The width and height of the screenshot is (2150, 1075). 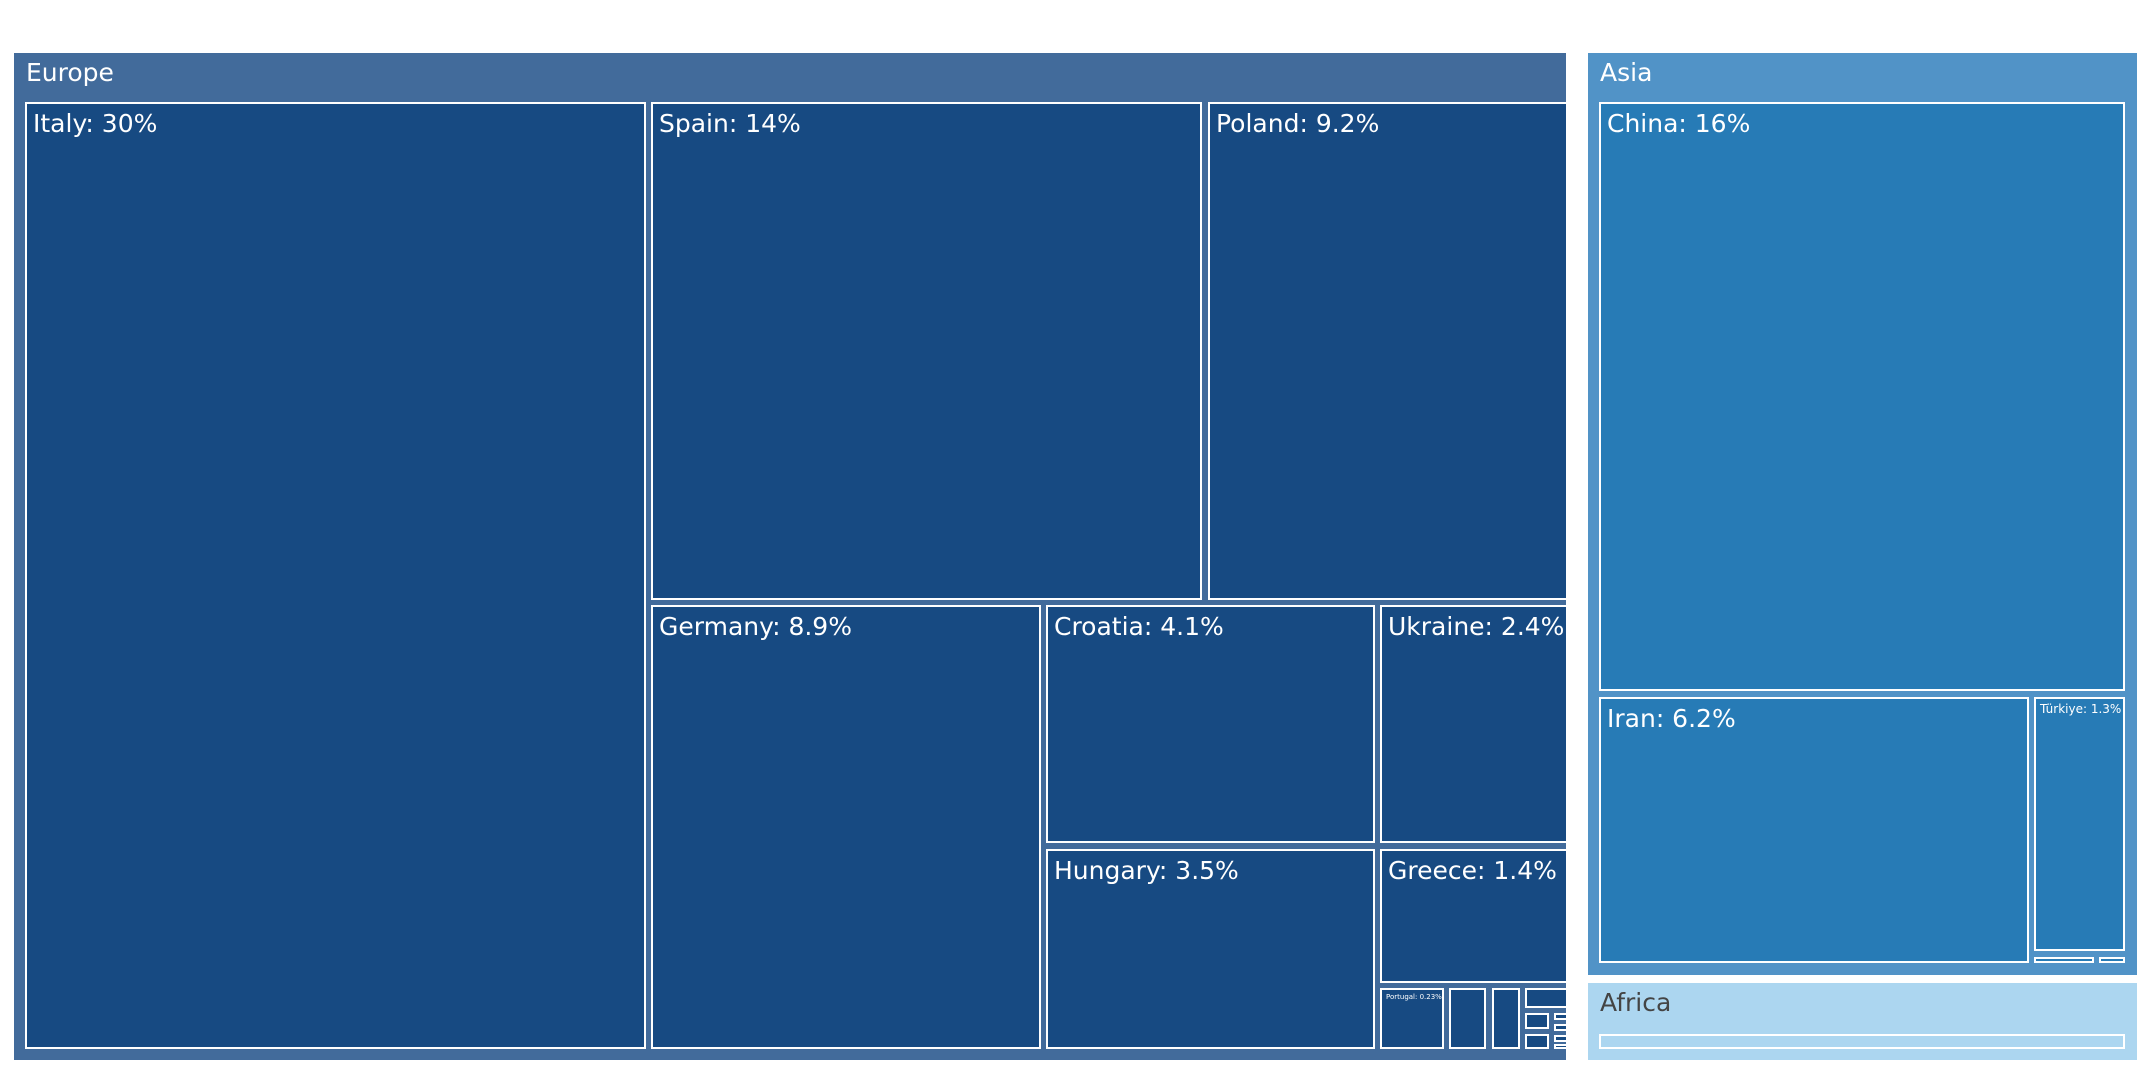 What do you see at coordinates (95, 123) in the screenshot?
I see `tile-label-italy: Italy: 30%` at bounding box center [95, 123].